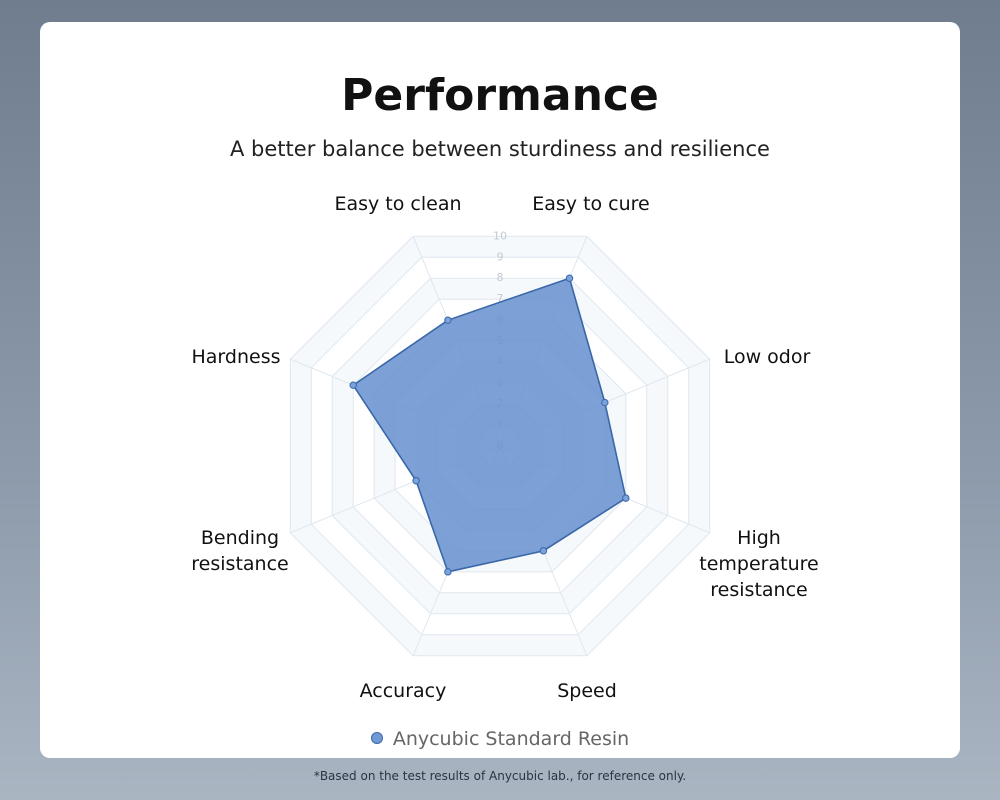 The height and width of the screenshot is (800, 1000). Describe the element at coordinates (511, 739) in the screenshot. I see `legend-label: Anycubic Standard Resin` at that location.